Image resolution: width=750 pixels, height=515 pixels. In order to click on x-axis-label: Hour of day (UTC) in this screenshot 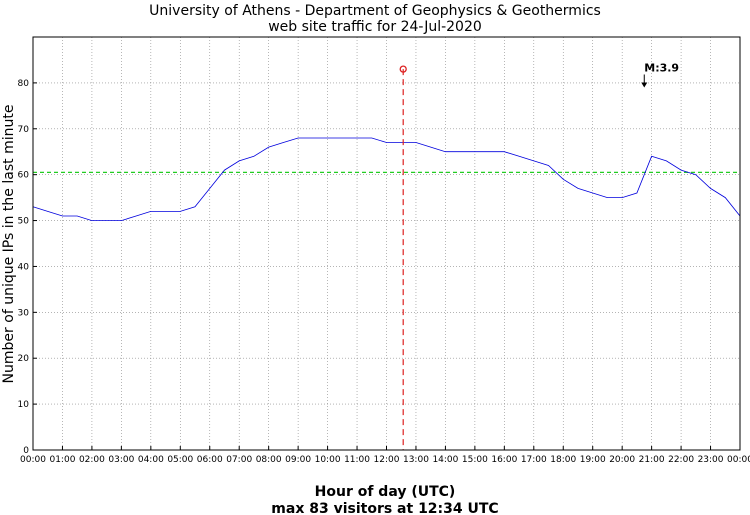, I will do `click(385, 492)`.